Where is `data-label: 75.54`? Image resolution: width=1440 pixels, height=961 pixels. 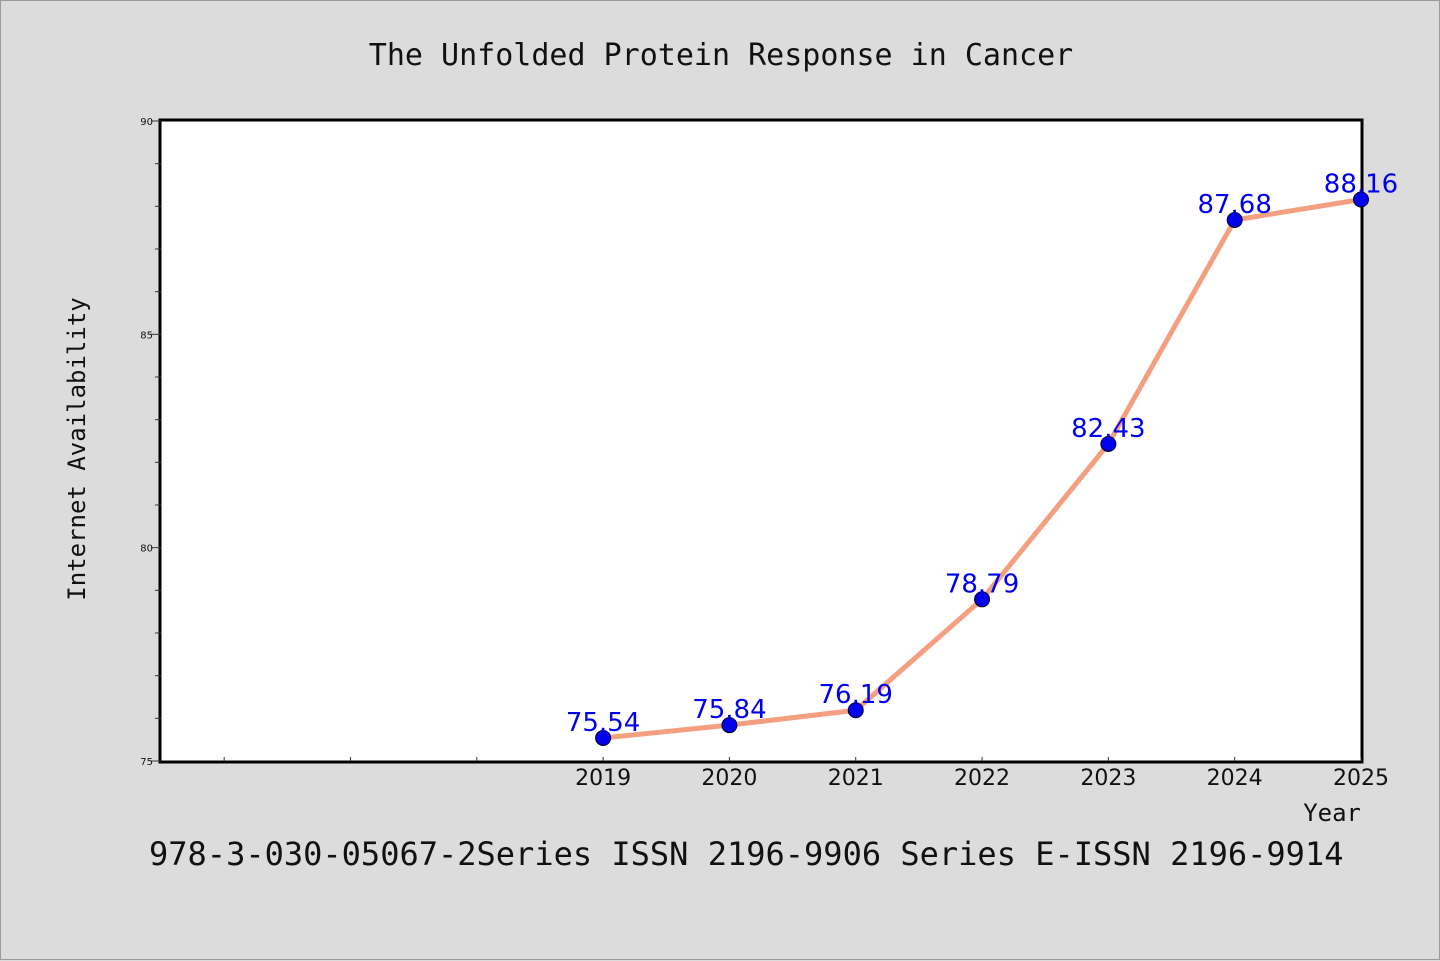 data-label: 75.54 is located at coordinates (603, 723).